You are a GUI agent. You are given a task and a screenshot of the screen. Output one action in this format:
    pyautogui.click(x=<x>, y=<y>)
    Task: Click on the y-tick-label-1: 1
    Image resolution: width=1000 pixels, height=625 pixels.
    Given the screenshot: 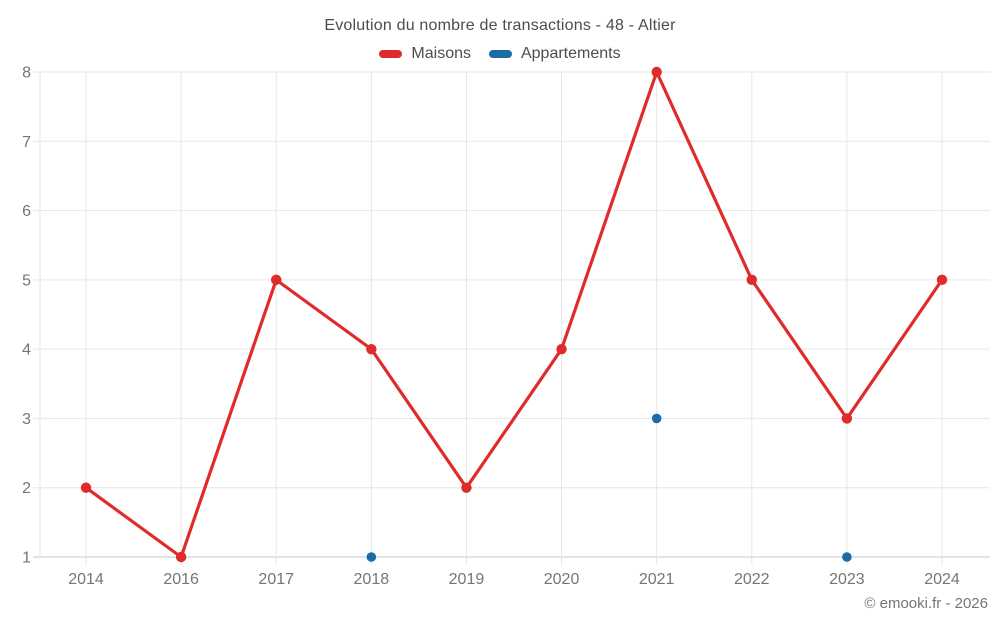 What is the action you would take?
    pyautogui.click(x=26, y=558)
    